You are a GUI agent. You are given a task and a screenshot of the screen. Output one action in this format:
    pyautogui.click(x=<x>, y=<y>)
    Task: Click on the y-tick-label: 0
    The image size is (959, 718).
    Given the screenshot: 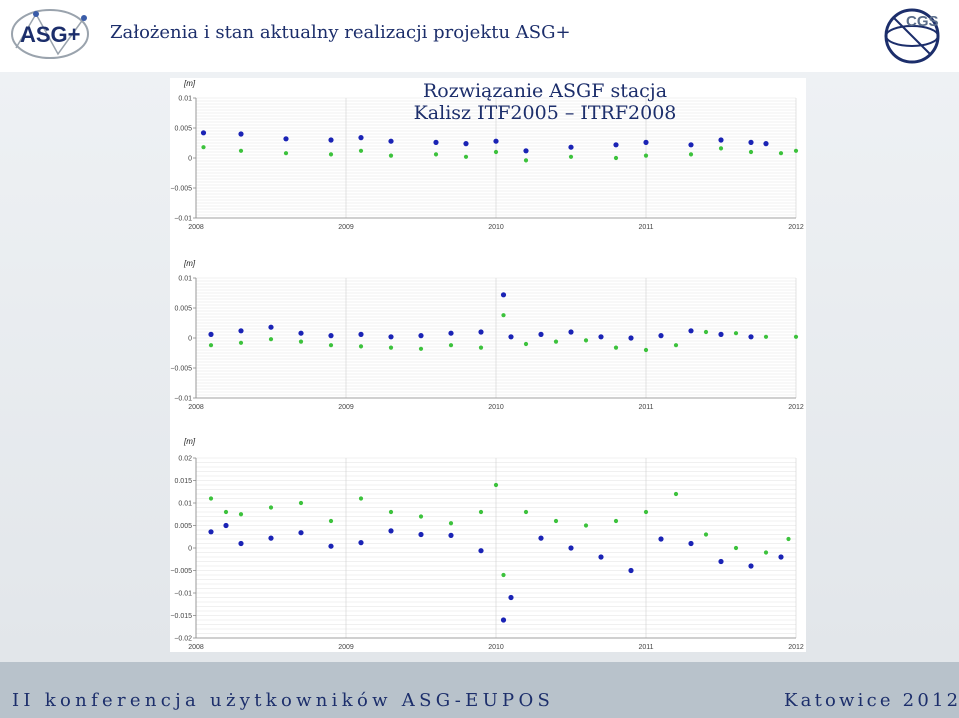 What is the action you would take?
    pyautogui.click(x=190, y=159)
    